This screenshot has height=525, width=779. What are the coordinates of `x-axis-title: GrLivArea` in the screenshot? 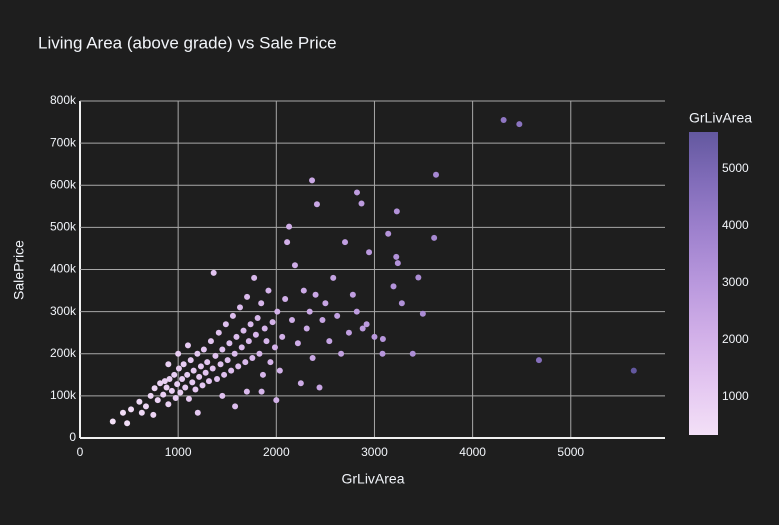 It's located at (372, 479).